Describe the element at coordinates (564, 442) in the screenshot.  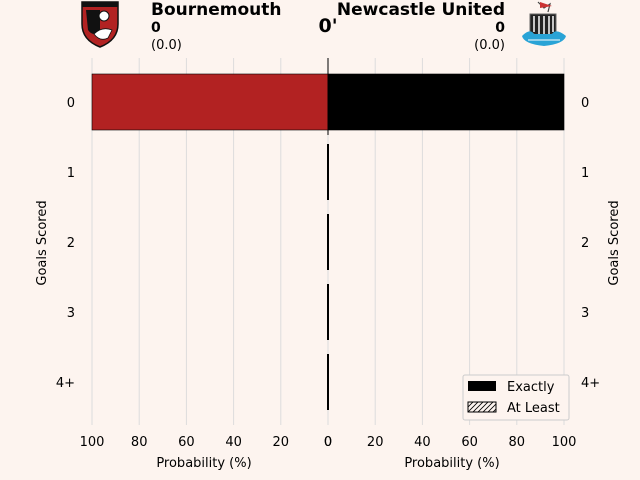
I see `x-tick-right: 100` at that location.